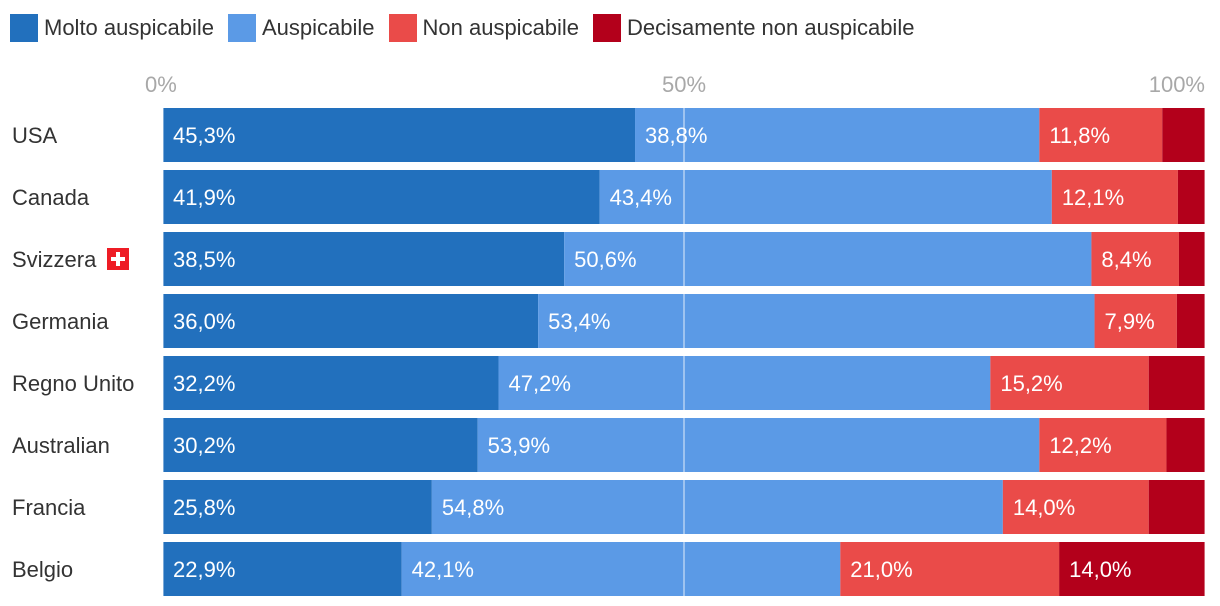 The image size is (1220, 606). I want to click on category-label: Canada, so click(51, 197).